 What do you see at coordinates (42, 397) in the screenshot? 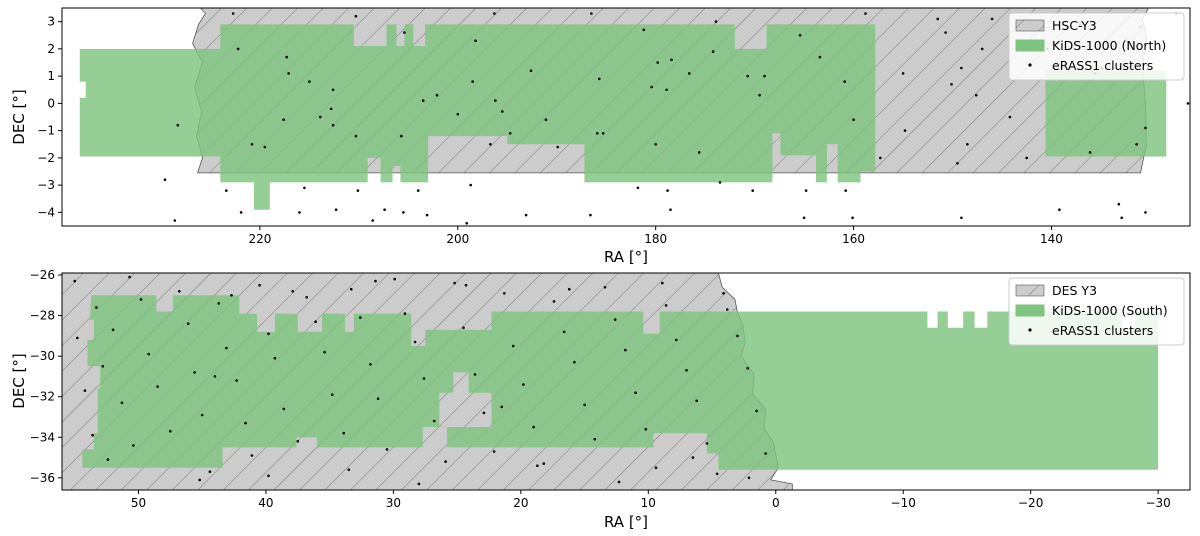
I see `south-y-tick-label: −32` at bounding box center [42, 397].